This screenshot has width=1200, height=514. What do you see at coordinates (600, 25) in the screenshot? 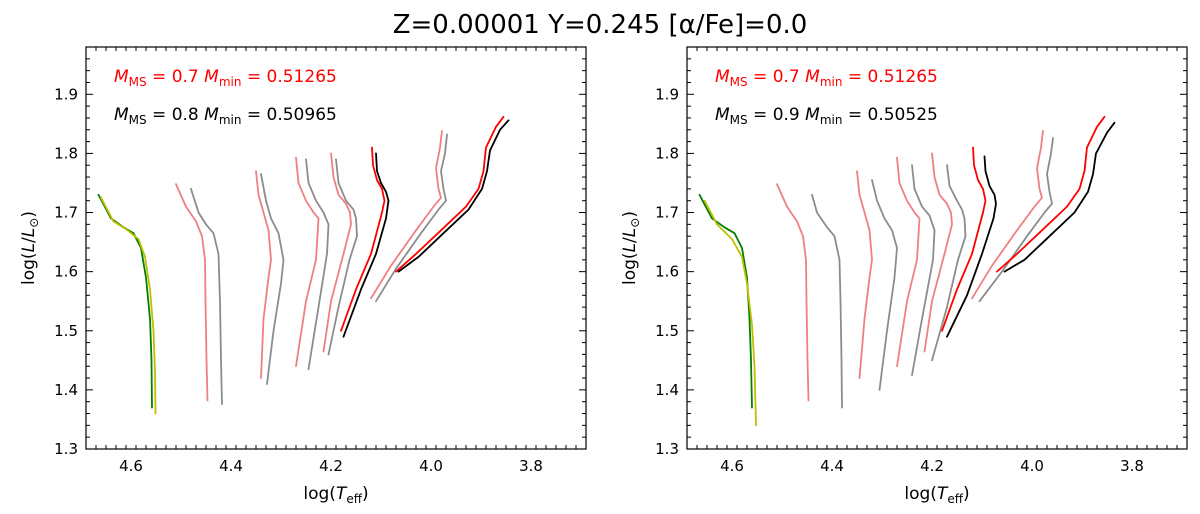
I see `figure-title: Z=0.00001 Y=0.245 [α/Fe]=0.0` at bounding box center [600, 25].